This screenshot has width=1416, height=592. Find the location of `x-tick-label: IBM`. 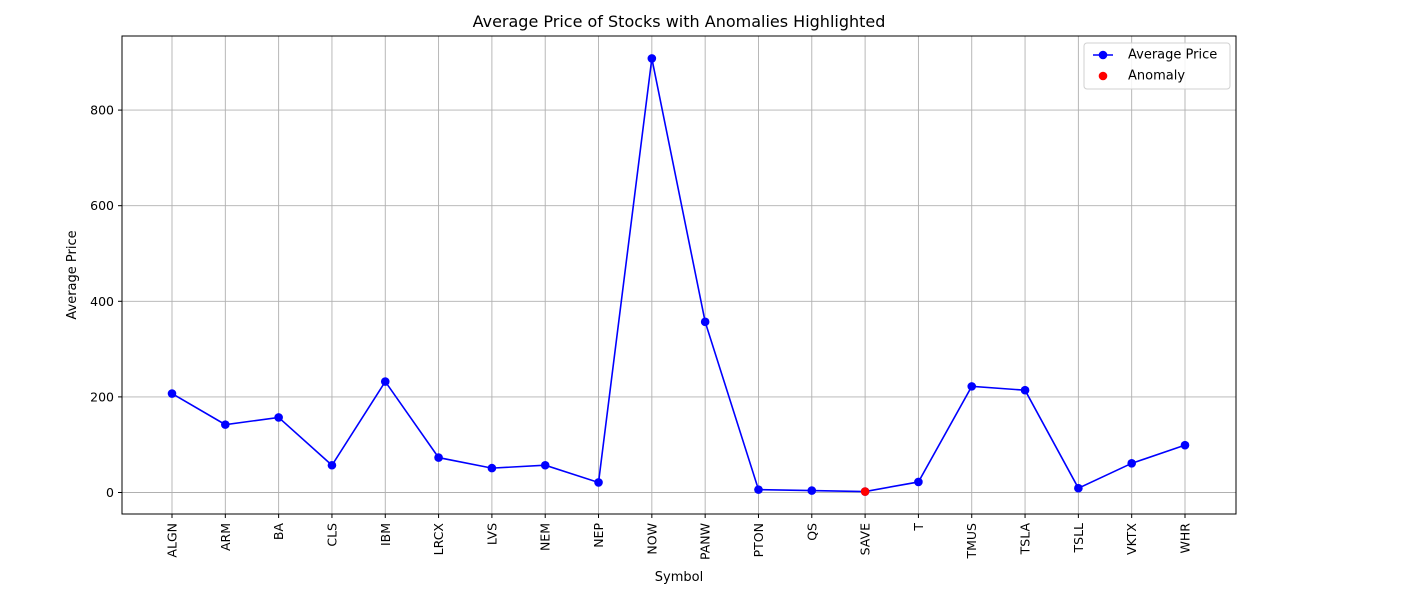

x-tick-label: IBM is located at coordinates (385, 534).